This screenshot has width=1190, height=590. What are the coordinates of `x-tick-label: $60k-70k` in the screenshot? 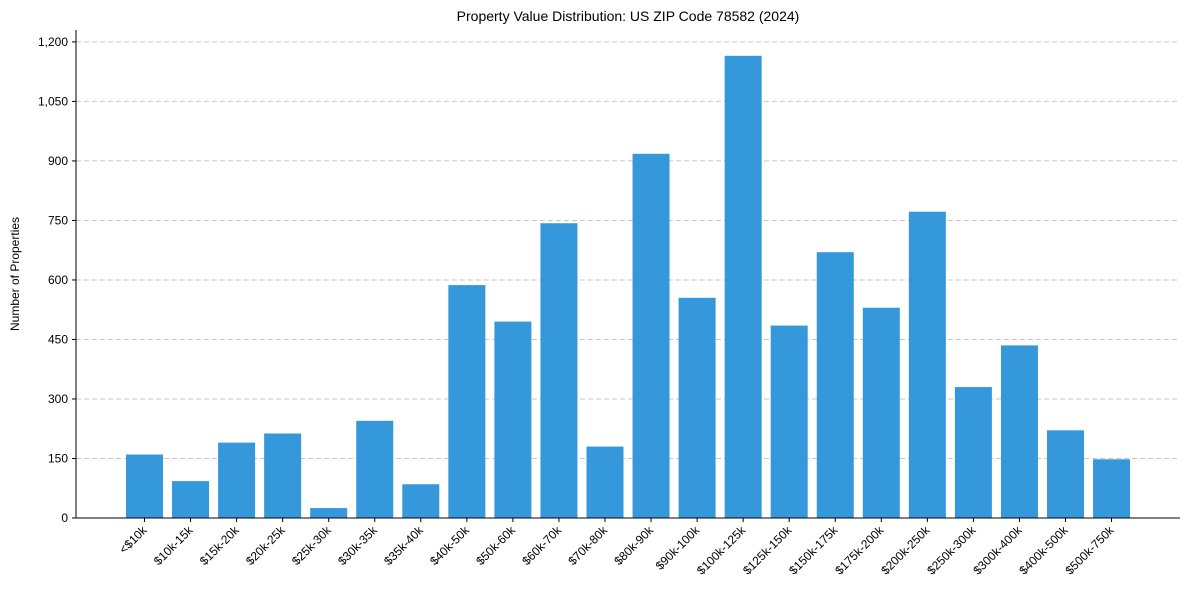 It's located at (542, 546).